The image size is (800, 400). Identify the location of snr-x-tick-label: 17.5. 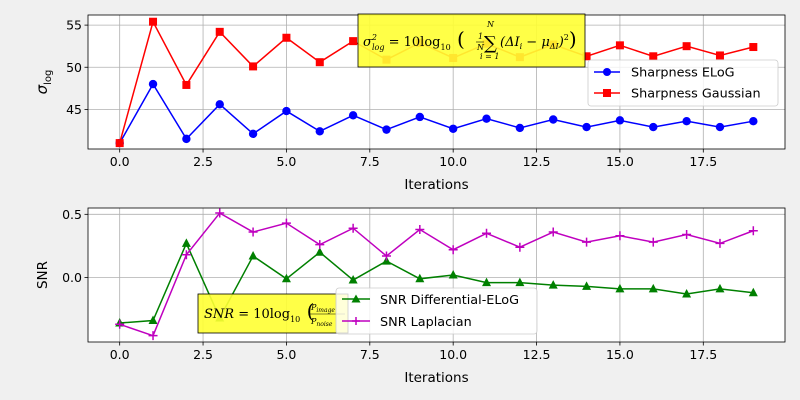
(703, 354).